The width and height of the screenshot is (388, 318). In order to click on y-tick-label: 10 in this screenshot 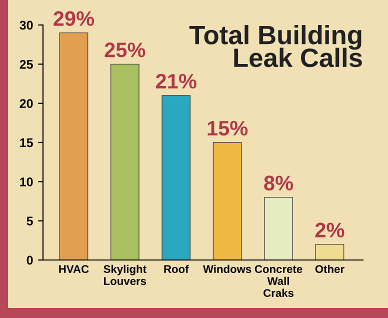, I will do `click(26, 181)`.